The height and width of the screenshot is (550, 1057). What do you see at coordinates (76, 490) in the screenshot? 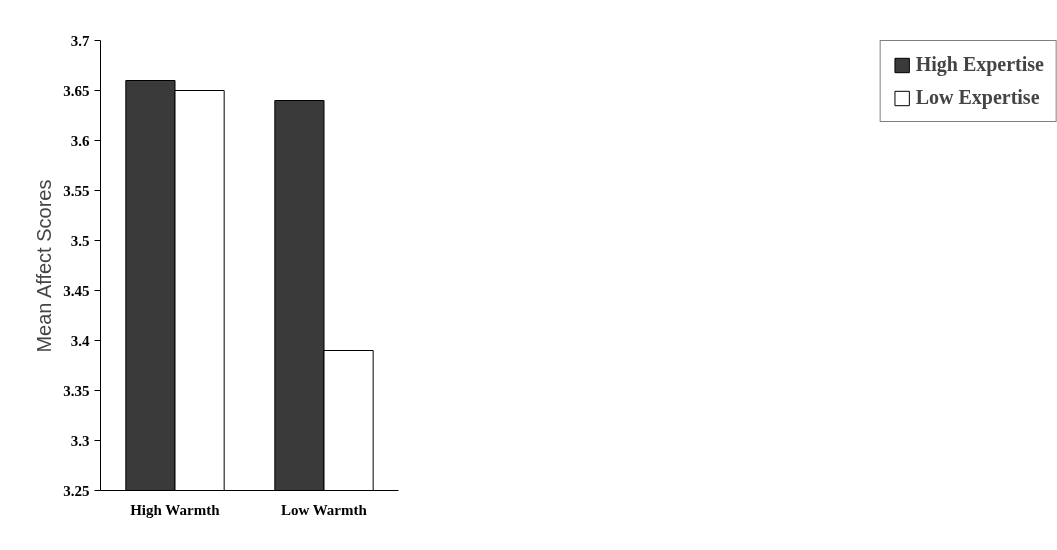
I see `y-tick-label: 3.25` at bounding box center [76, 490].